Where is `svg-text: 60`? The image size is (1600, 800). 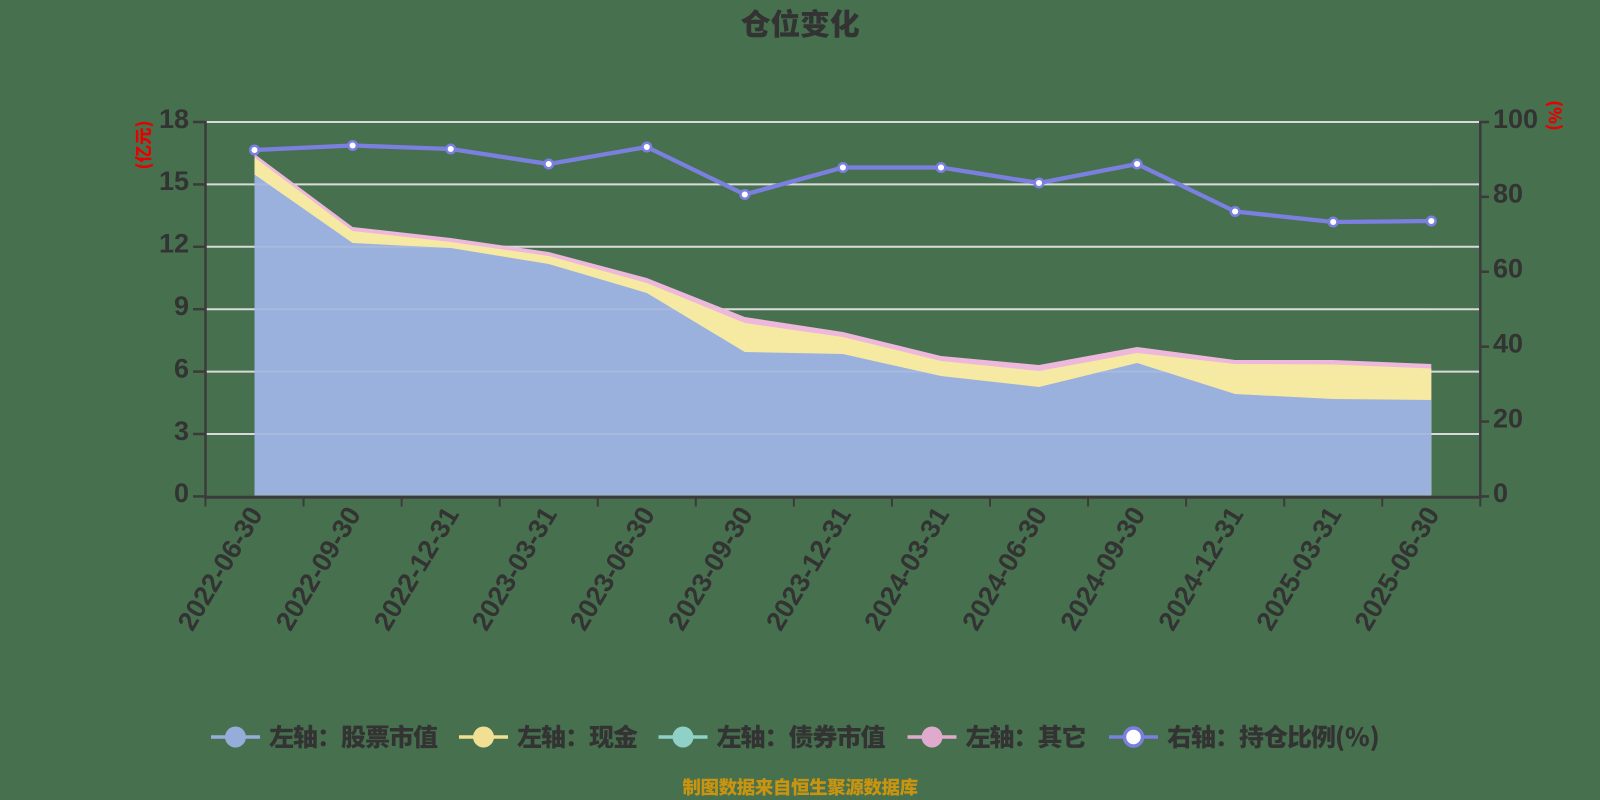
svg-text: 60 is located at coordinates (1508, 269).